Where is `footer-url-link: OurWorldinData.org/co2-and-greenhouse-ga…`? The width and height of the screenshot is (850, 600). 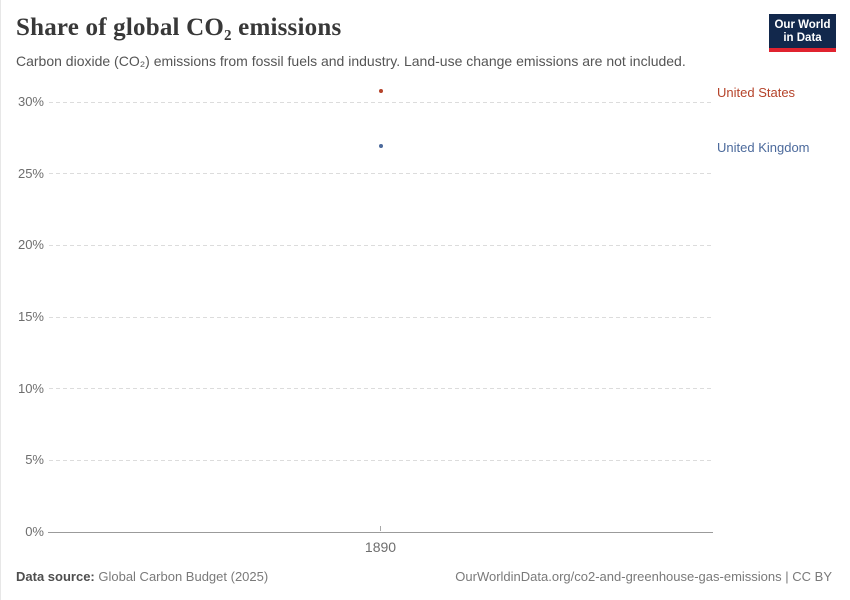 footer-url-link: OurWorldinData.org/co2-and-greenhouse-ga… is located at coordinates (618, 576).